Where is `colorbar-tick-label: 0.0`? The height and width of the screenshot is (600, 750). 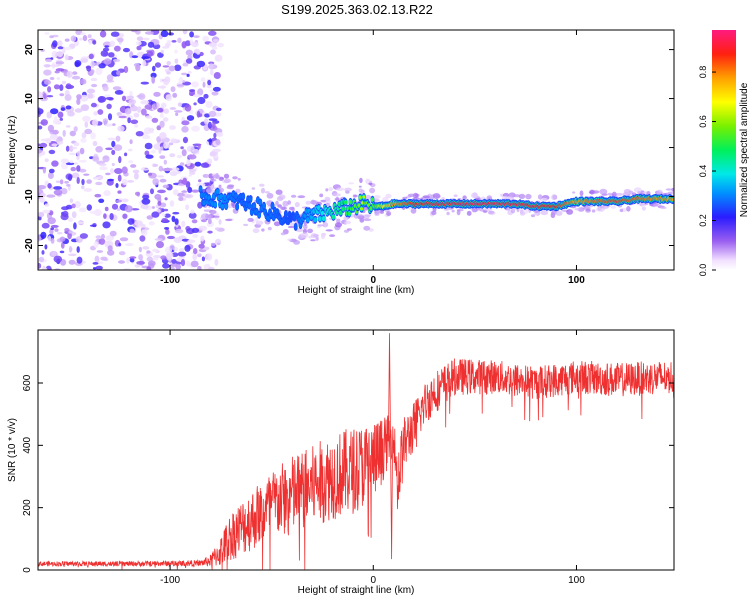
colorbar-tick-label: 0.0 is located at coordinates (703, 270).